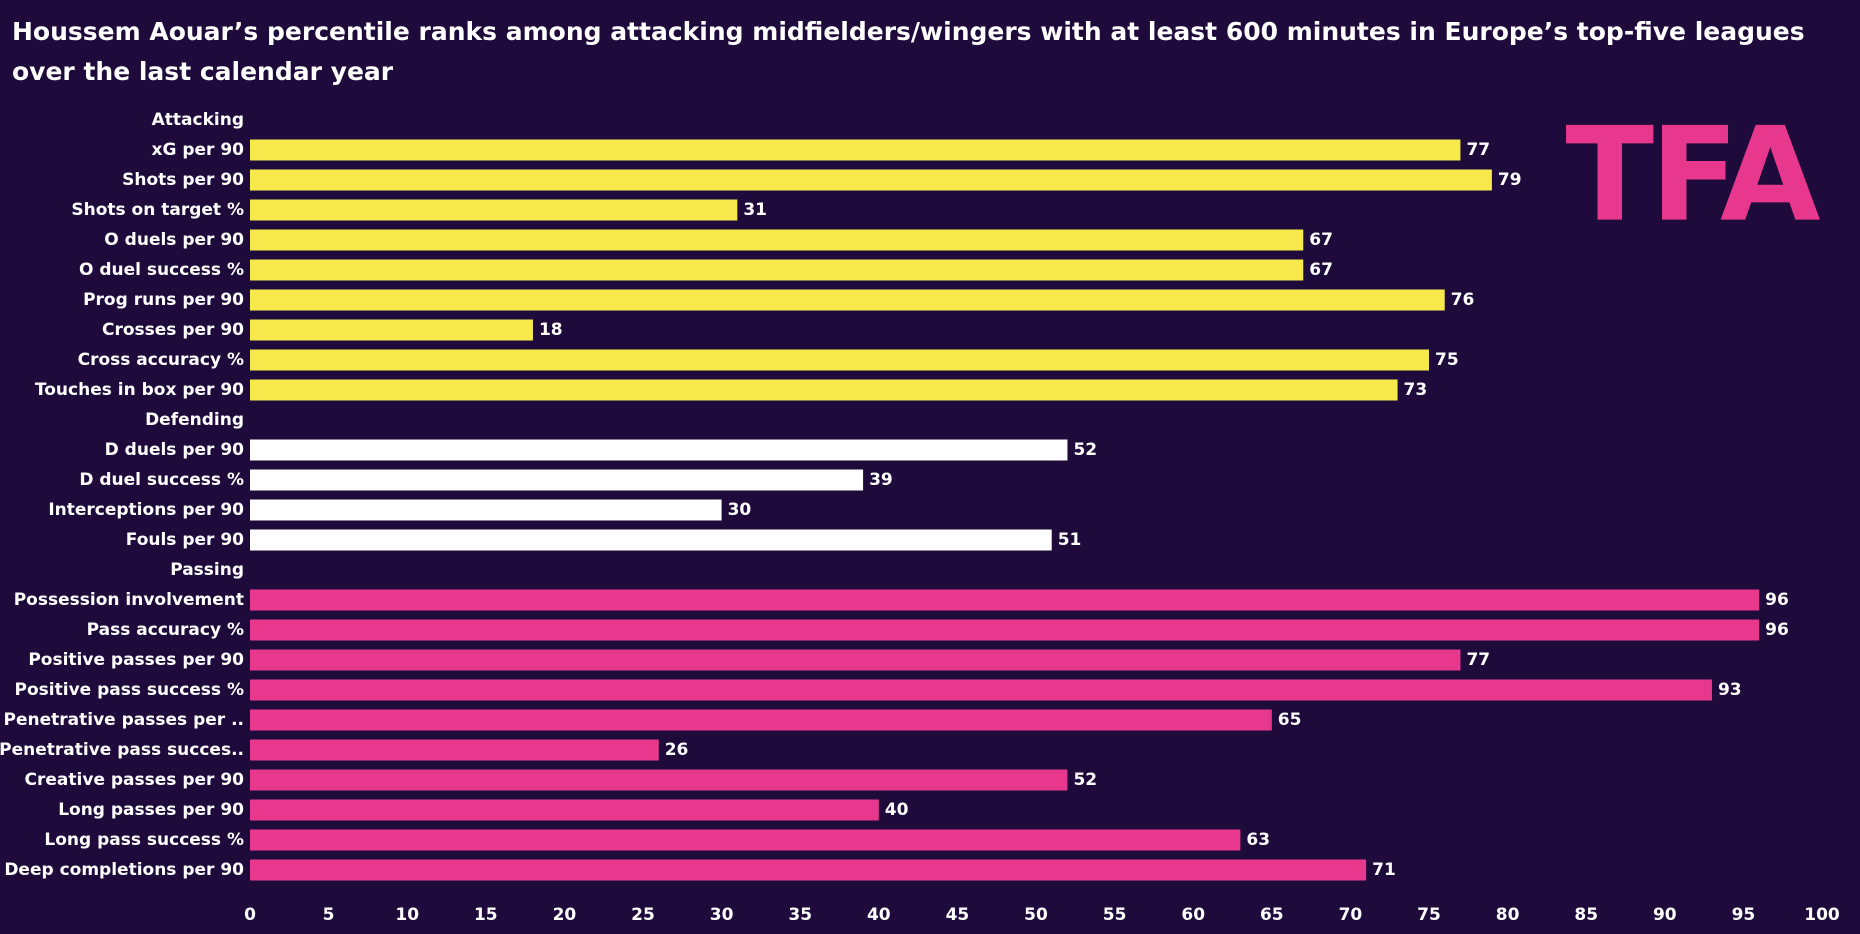  Describe the element at coordinates (129, 600) in the screenshot. I see `y-tick-label: Possession involvement` at that location.